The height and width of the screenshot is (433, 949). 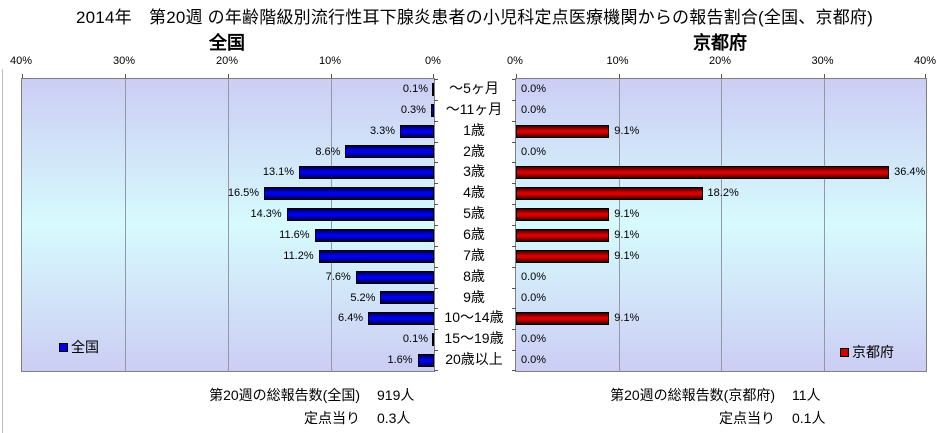 What do you see at coordinates (617, 61) in the screenshot?
I see `axis-tick-label: 10%` at bounding box center [617, 61].